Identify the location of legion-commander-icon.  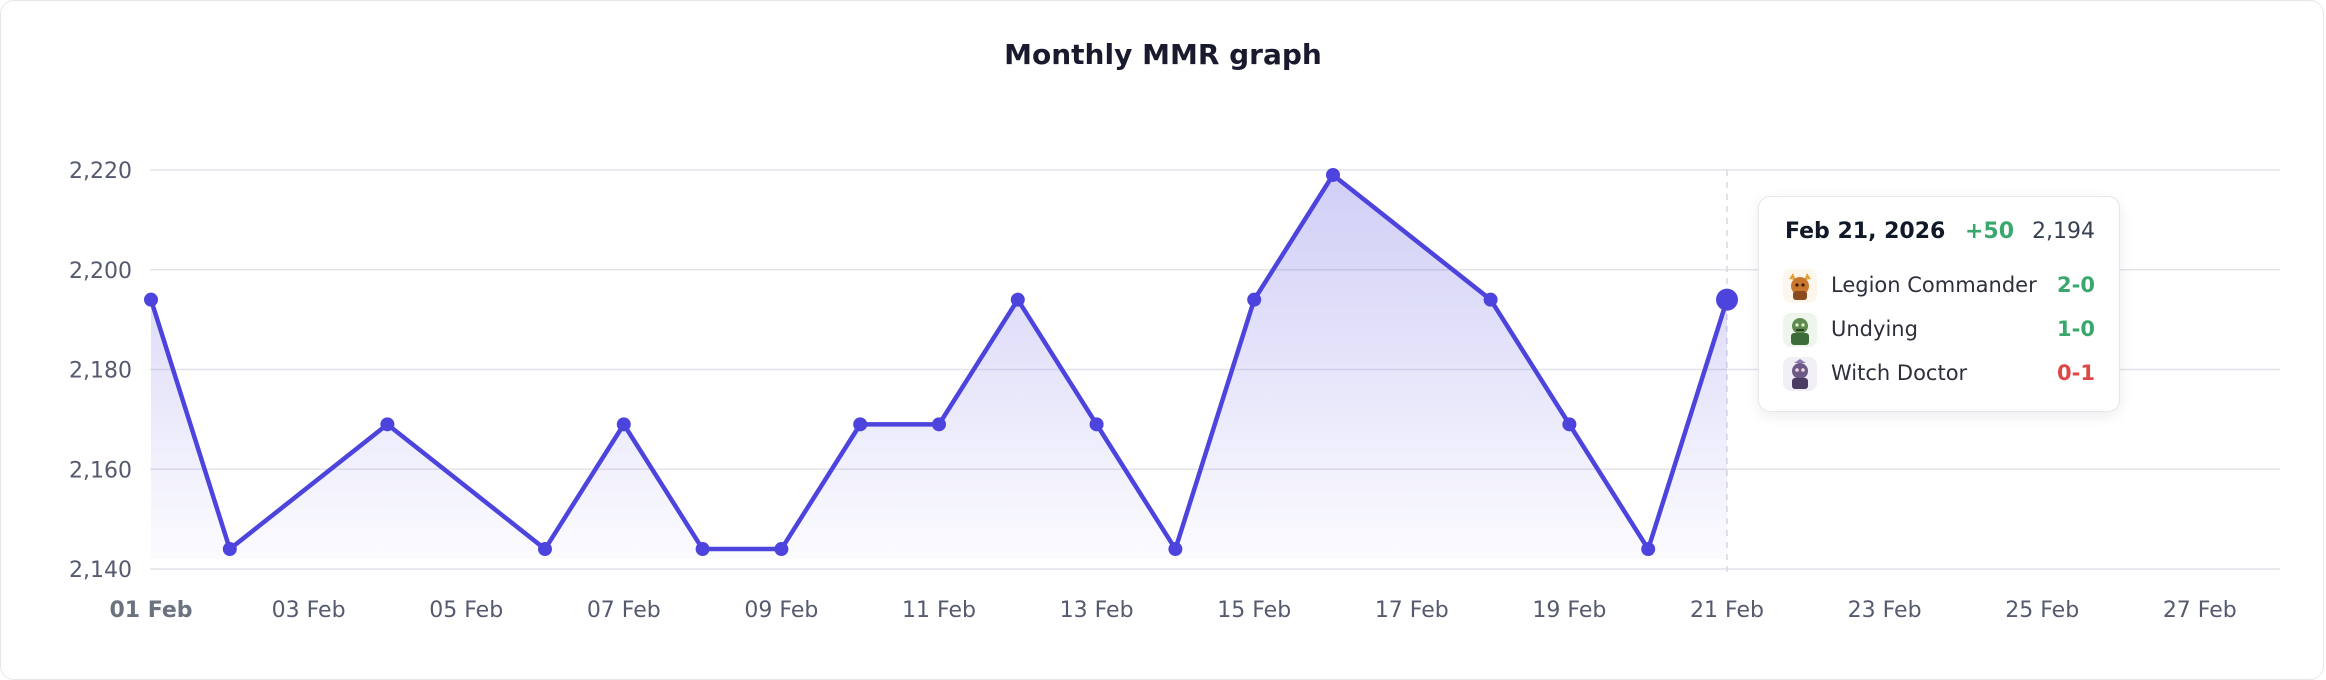
(1800, 286).